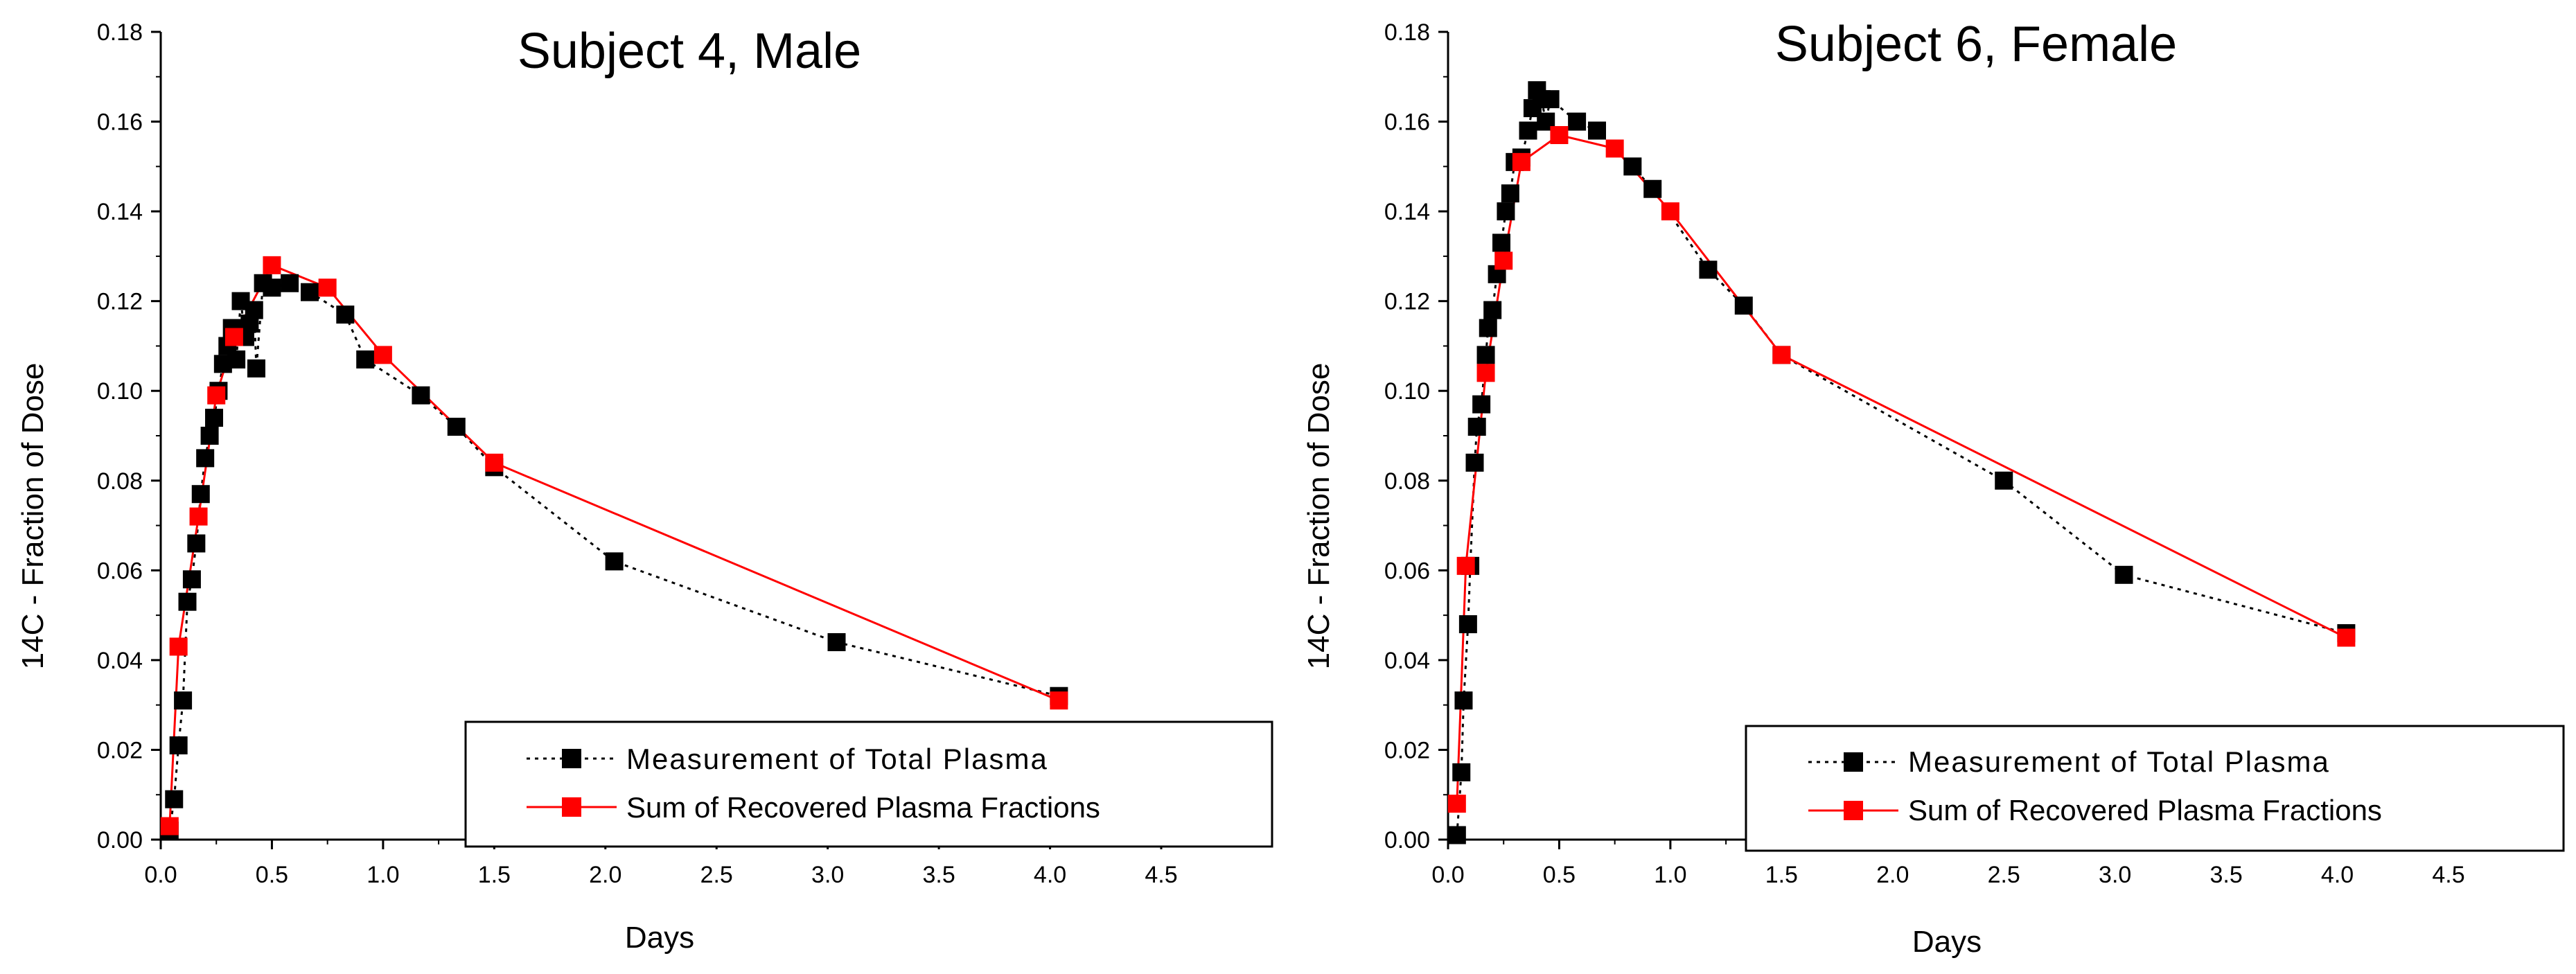 This screenshot has height=974, width=2576. Describe the element at coordinates (1976, 45) in the screenshot. I see `chart-title: Subject 6, Female` at that location.